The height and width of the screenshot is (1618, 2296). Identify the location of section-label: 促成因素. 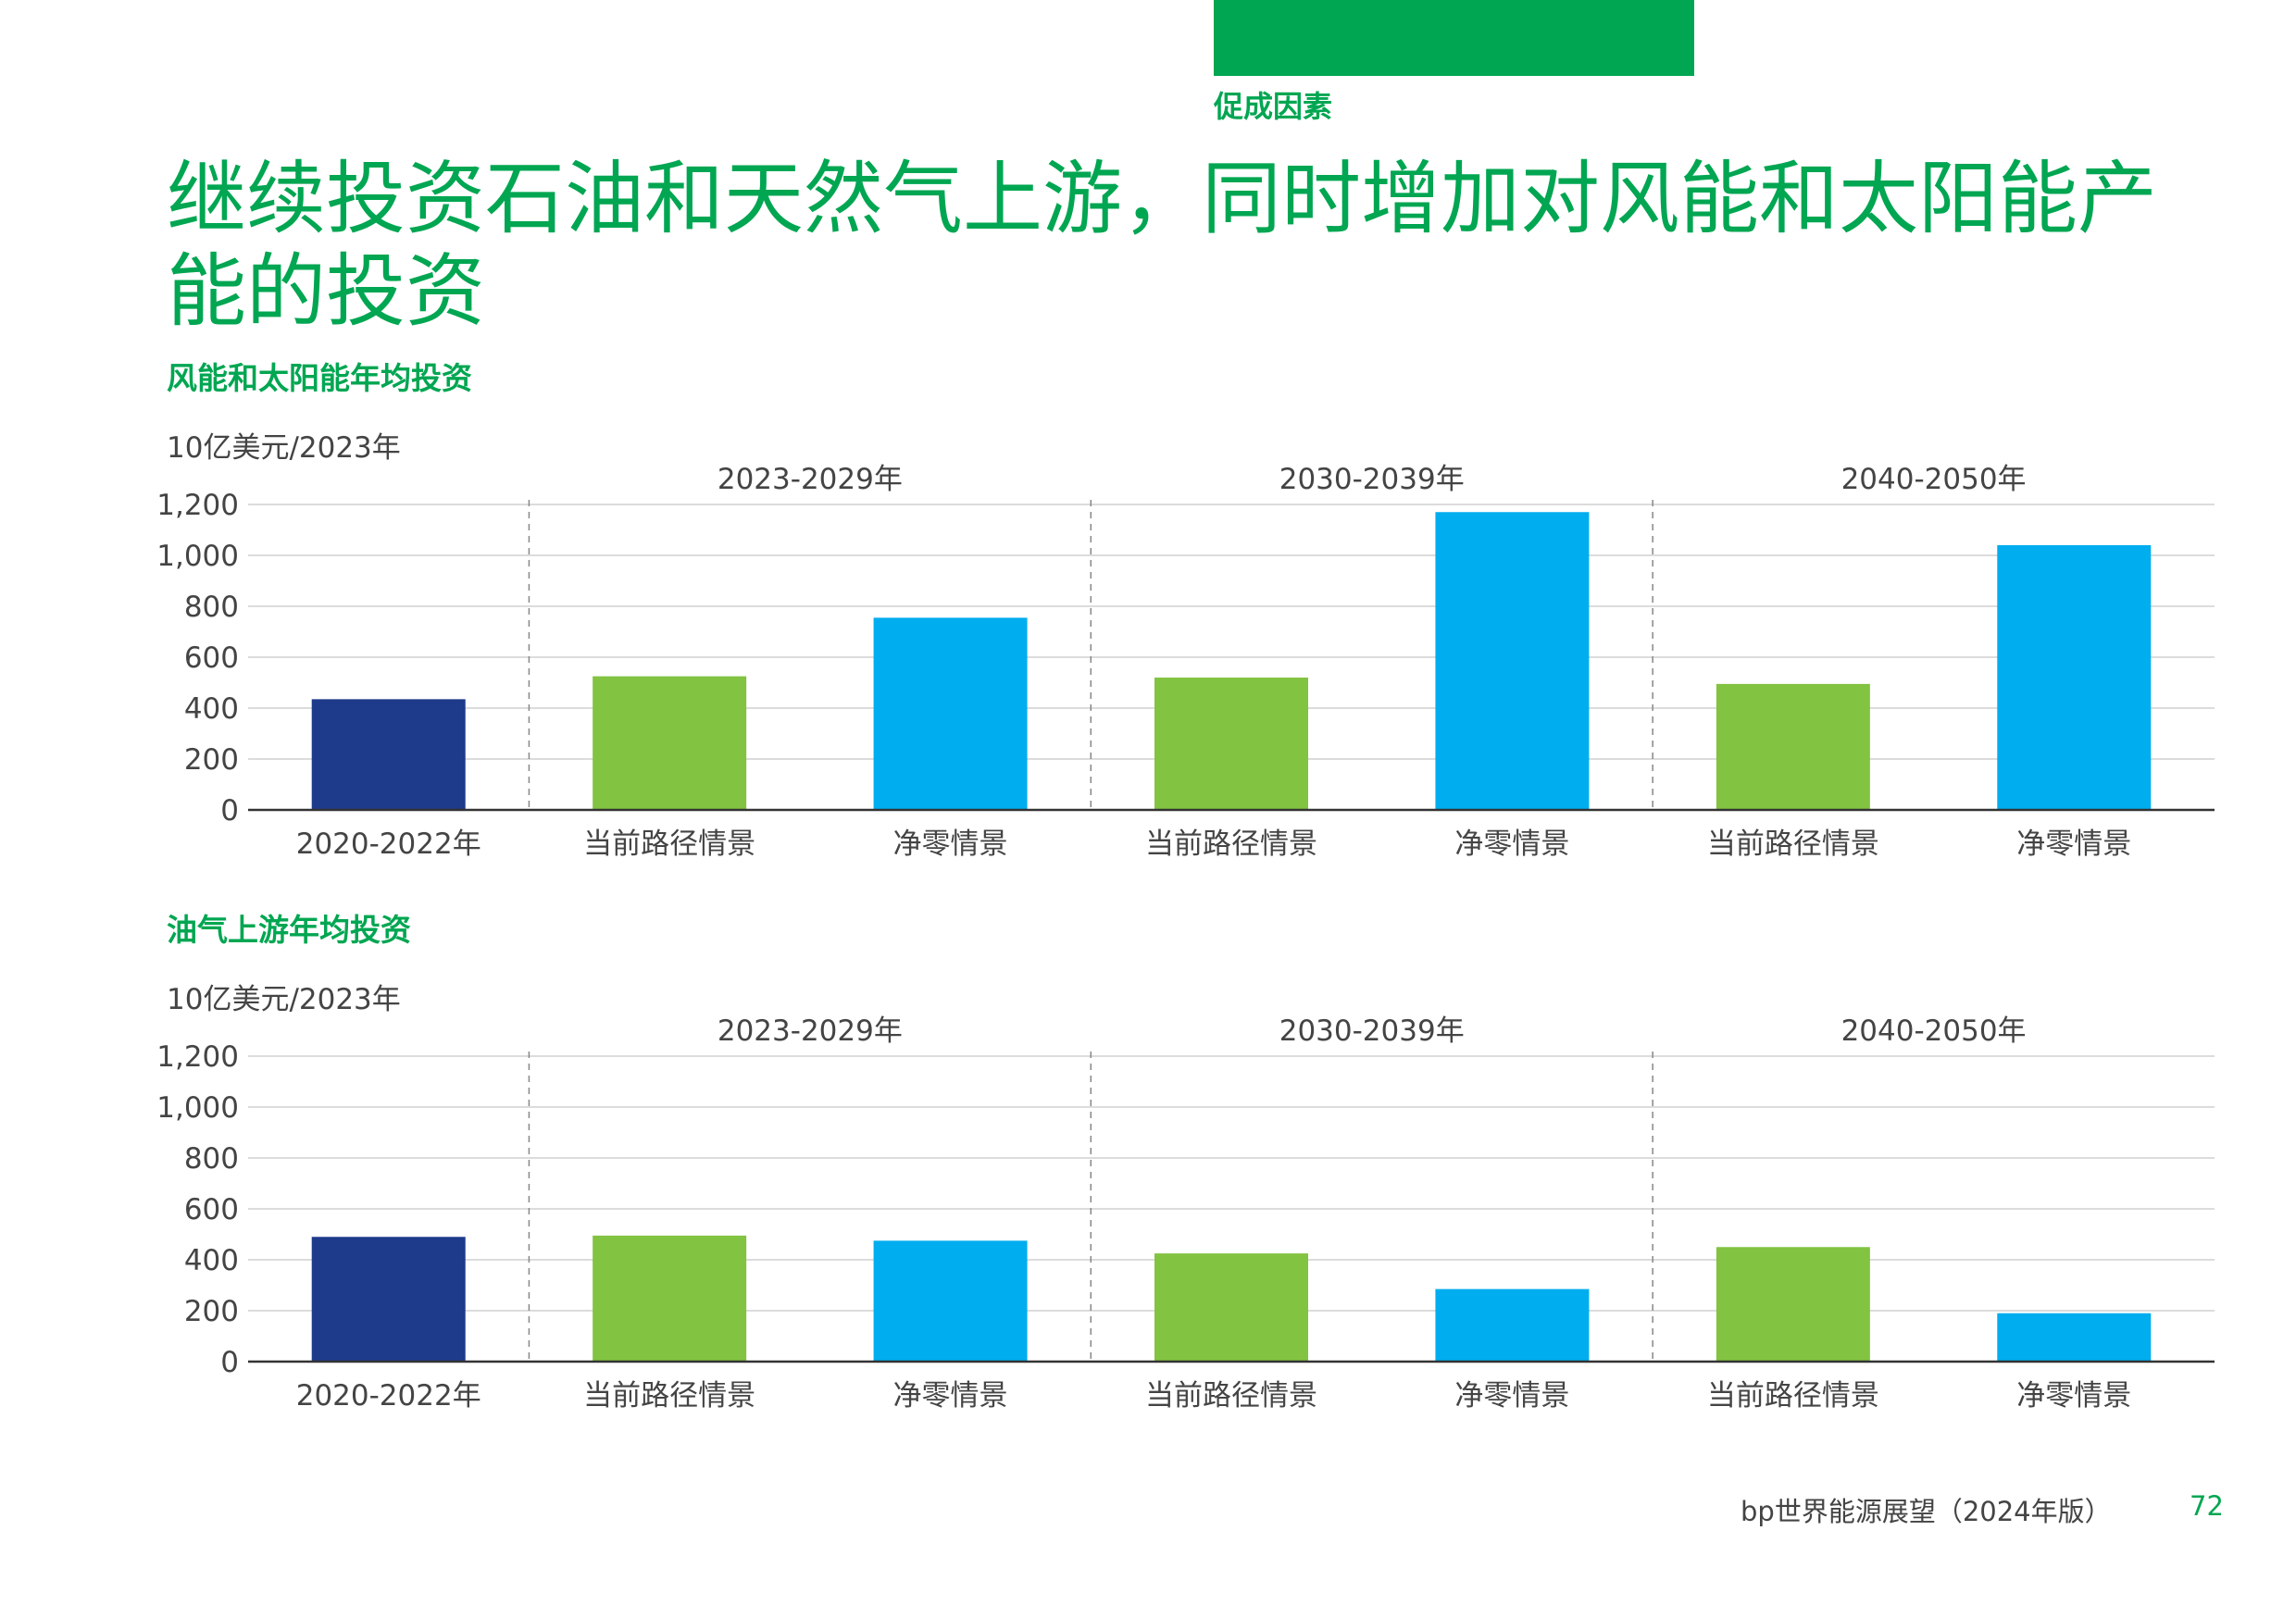
(1273, 106).